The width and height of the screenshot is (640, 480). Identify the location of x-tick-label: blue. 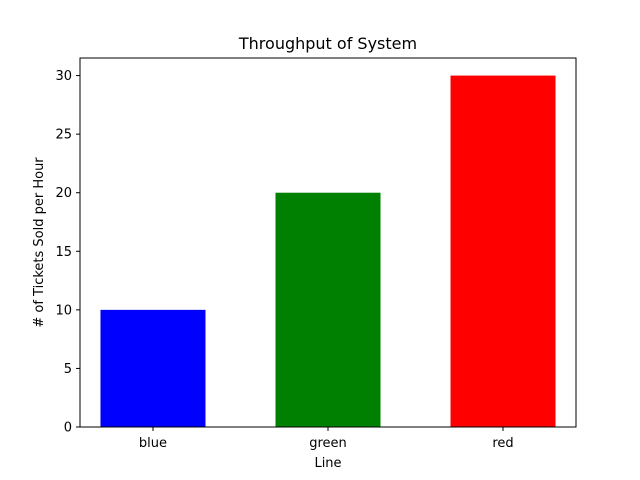
(153, 443).